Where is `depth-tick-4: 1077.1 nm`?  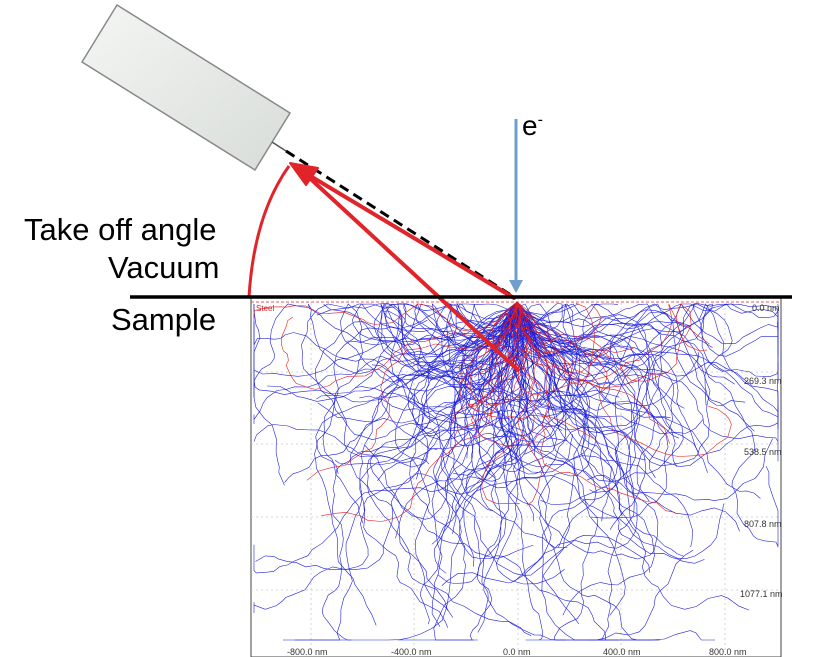 depth-tick-4: 1077.1 nm is located at coordinates (761, 594).